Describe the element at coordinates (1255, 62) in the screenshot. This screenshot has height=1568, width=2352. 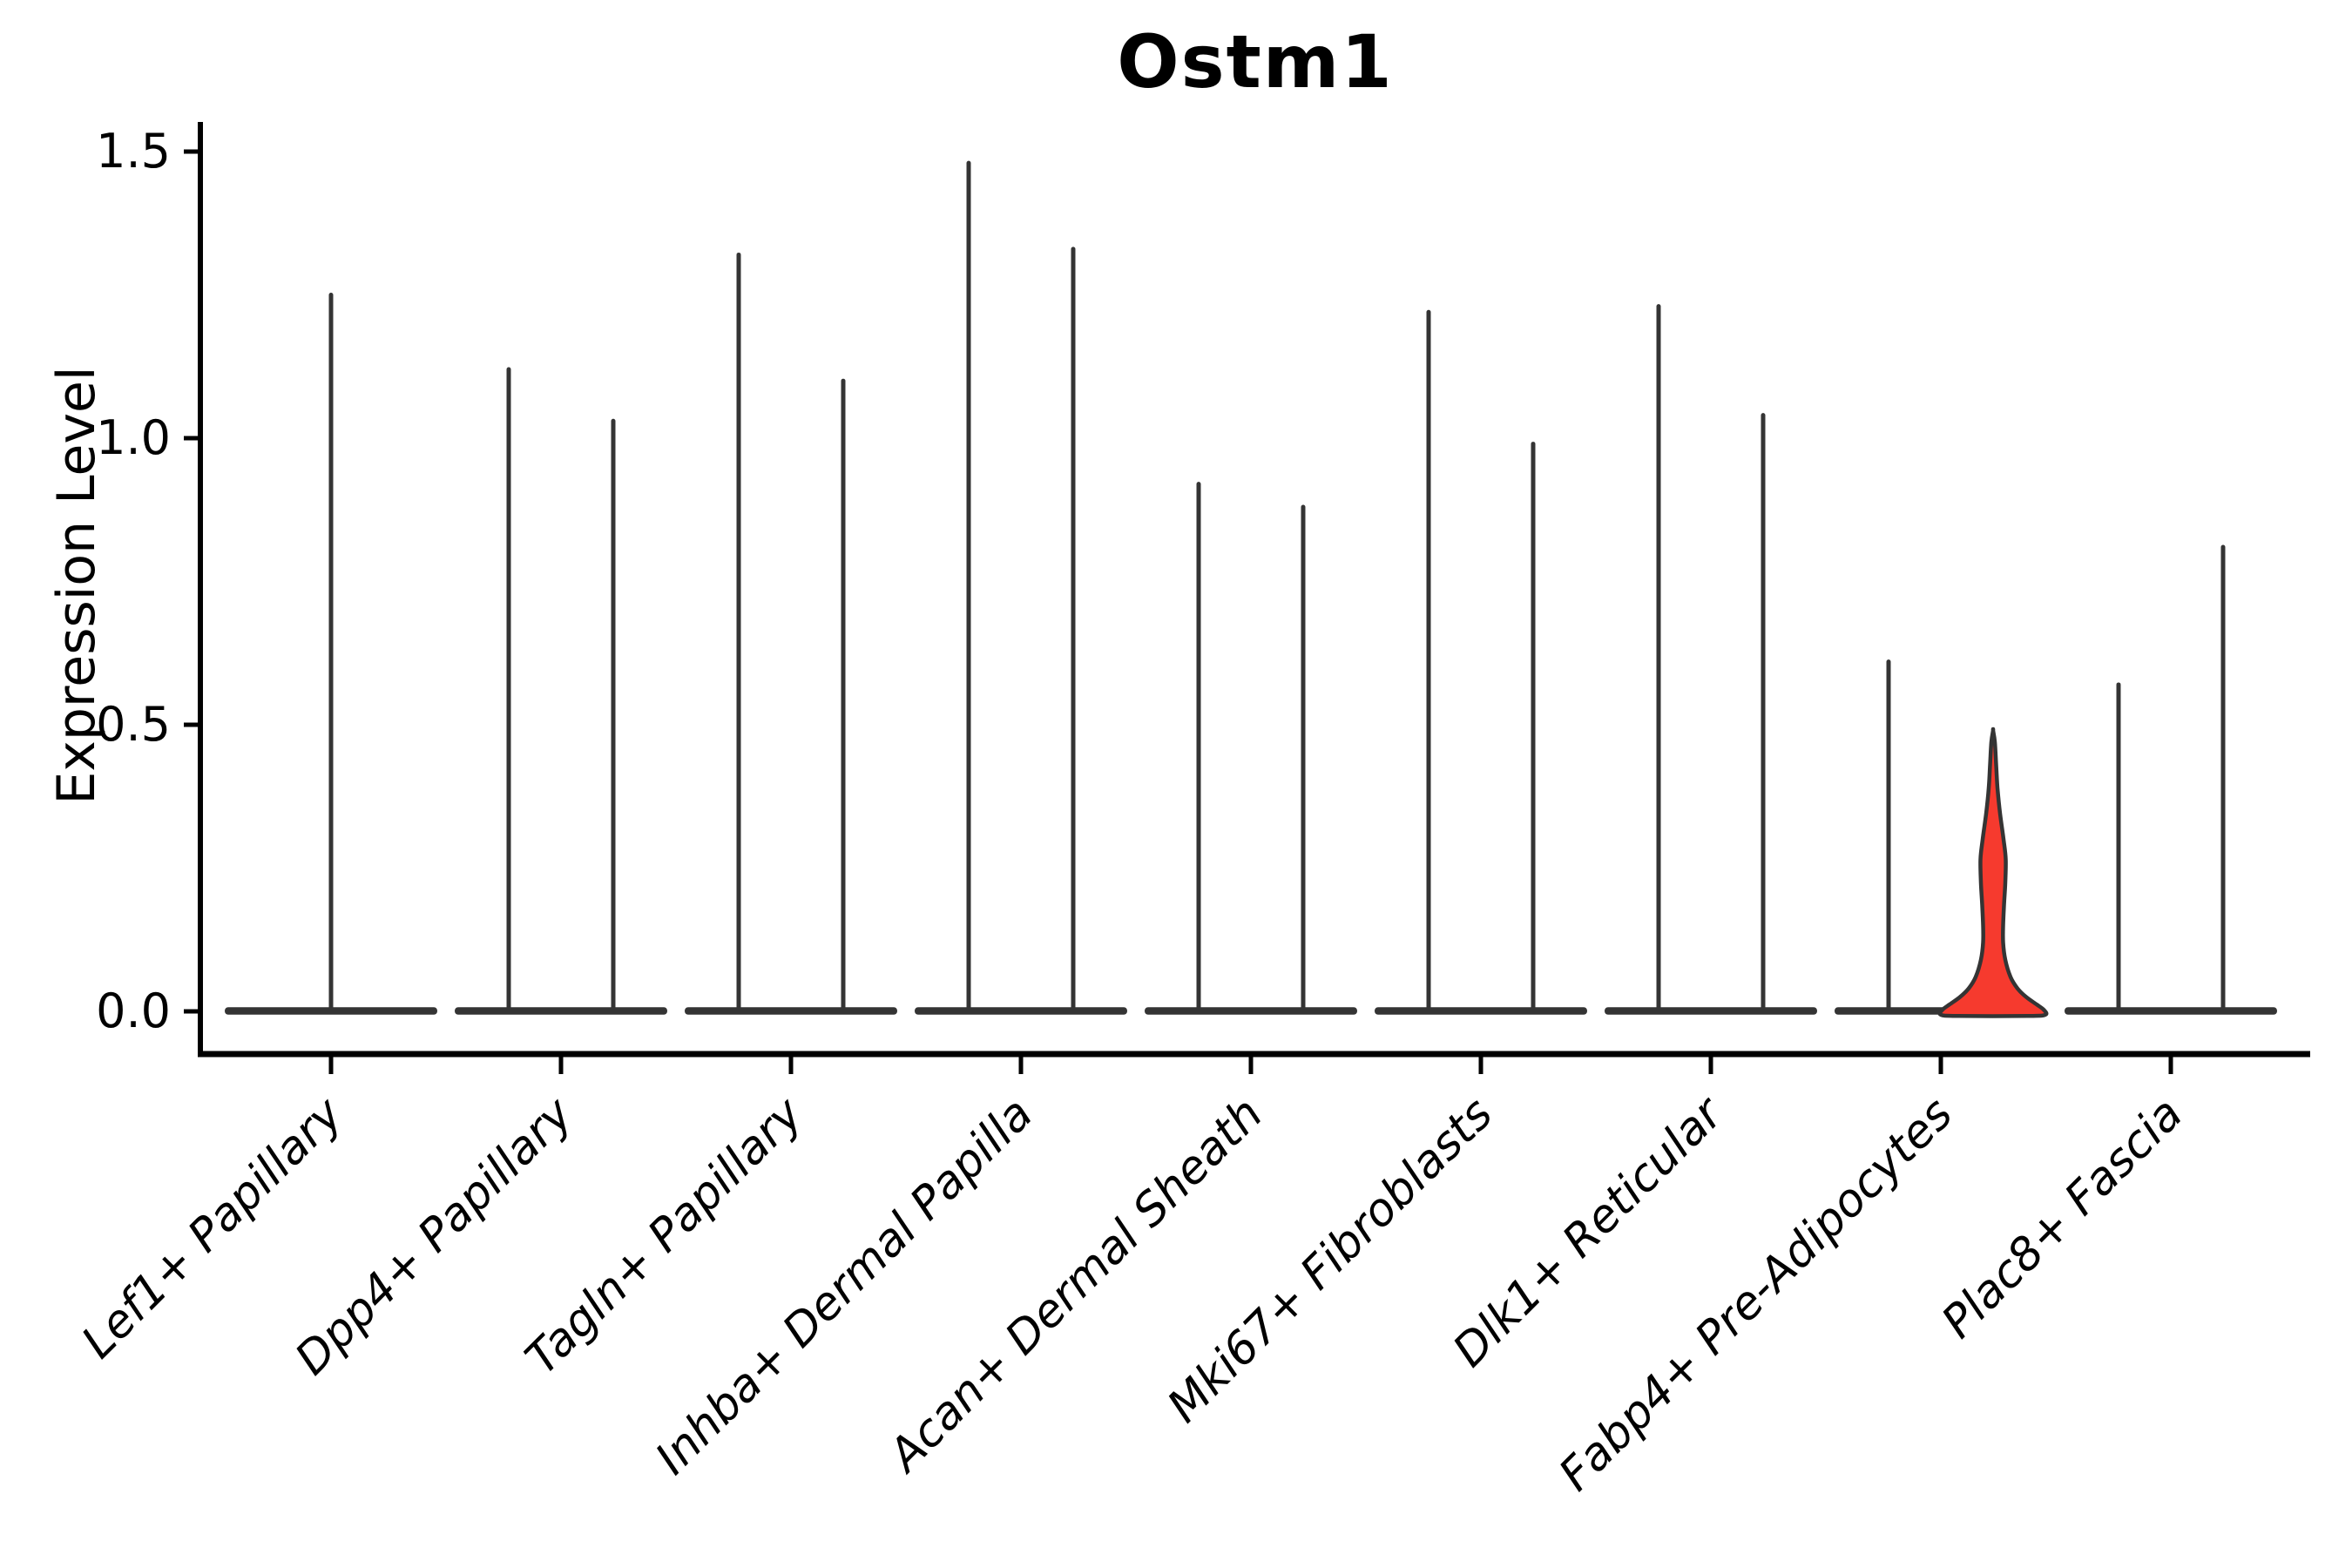
I see `chart-title: Ostm1` at that location.